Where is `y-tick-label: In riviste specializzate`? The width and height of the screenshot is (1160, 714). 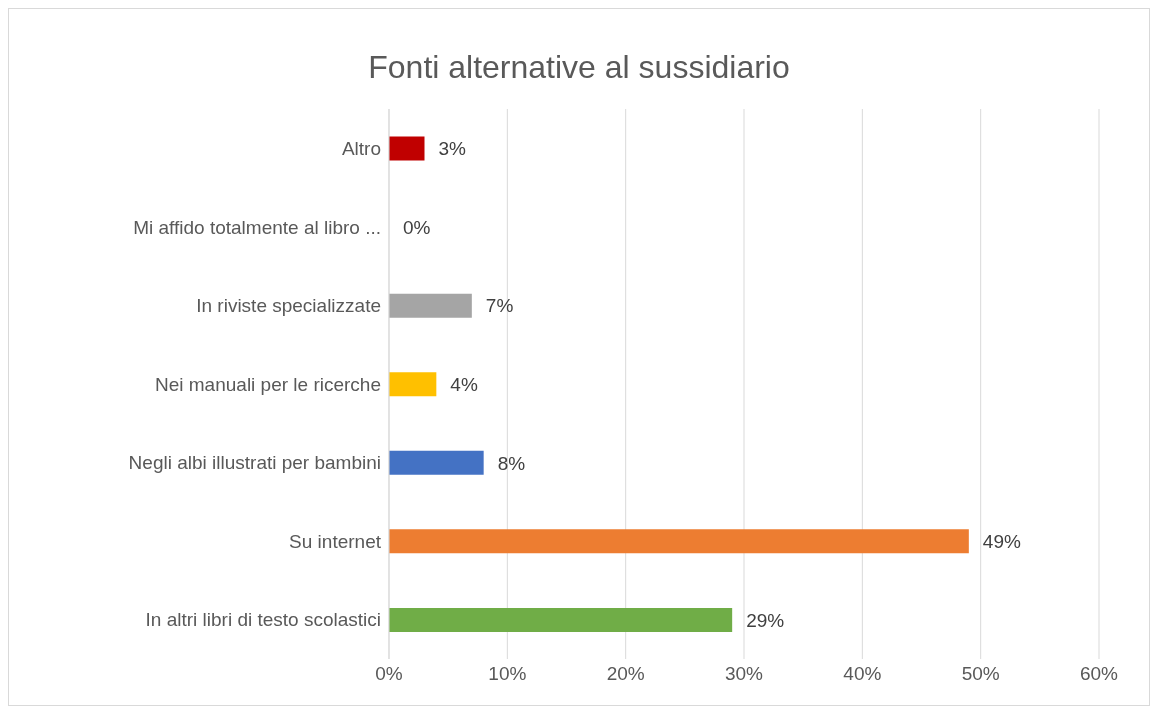
y-tick-label: In riviste specializzate is located at coordinates (288, 306).